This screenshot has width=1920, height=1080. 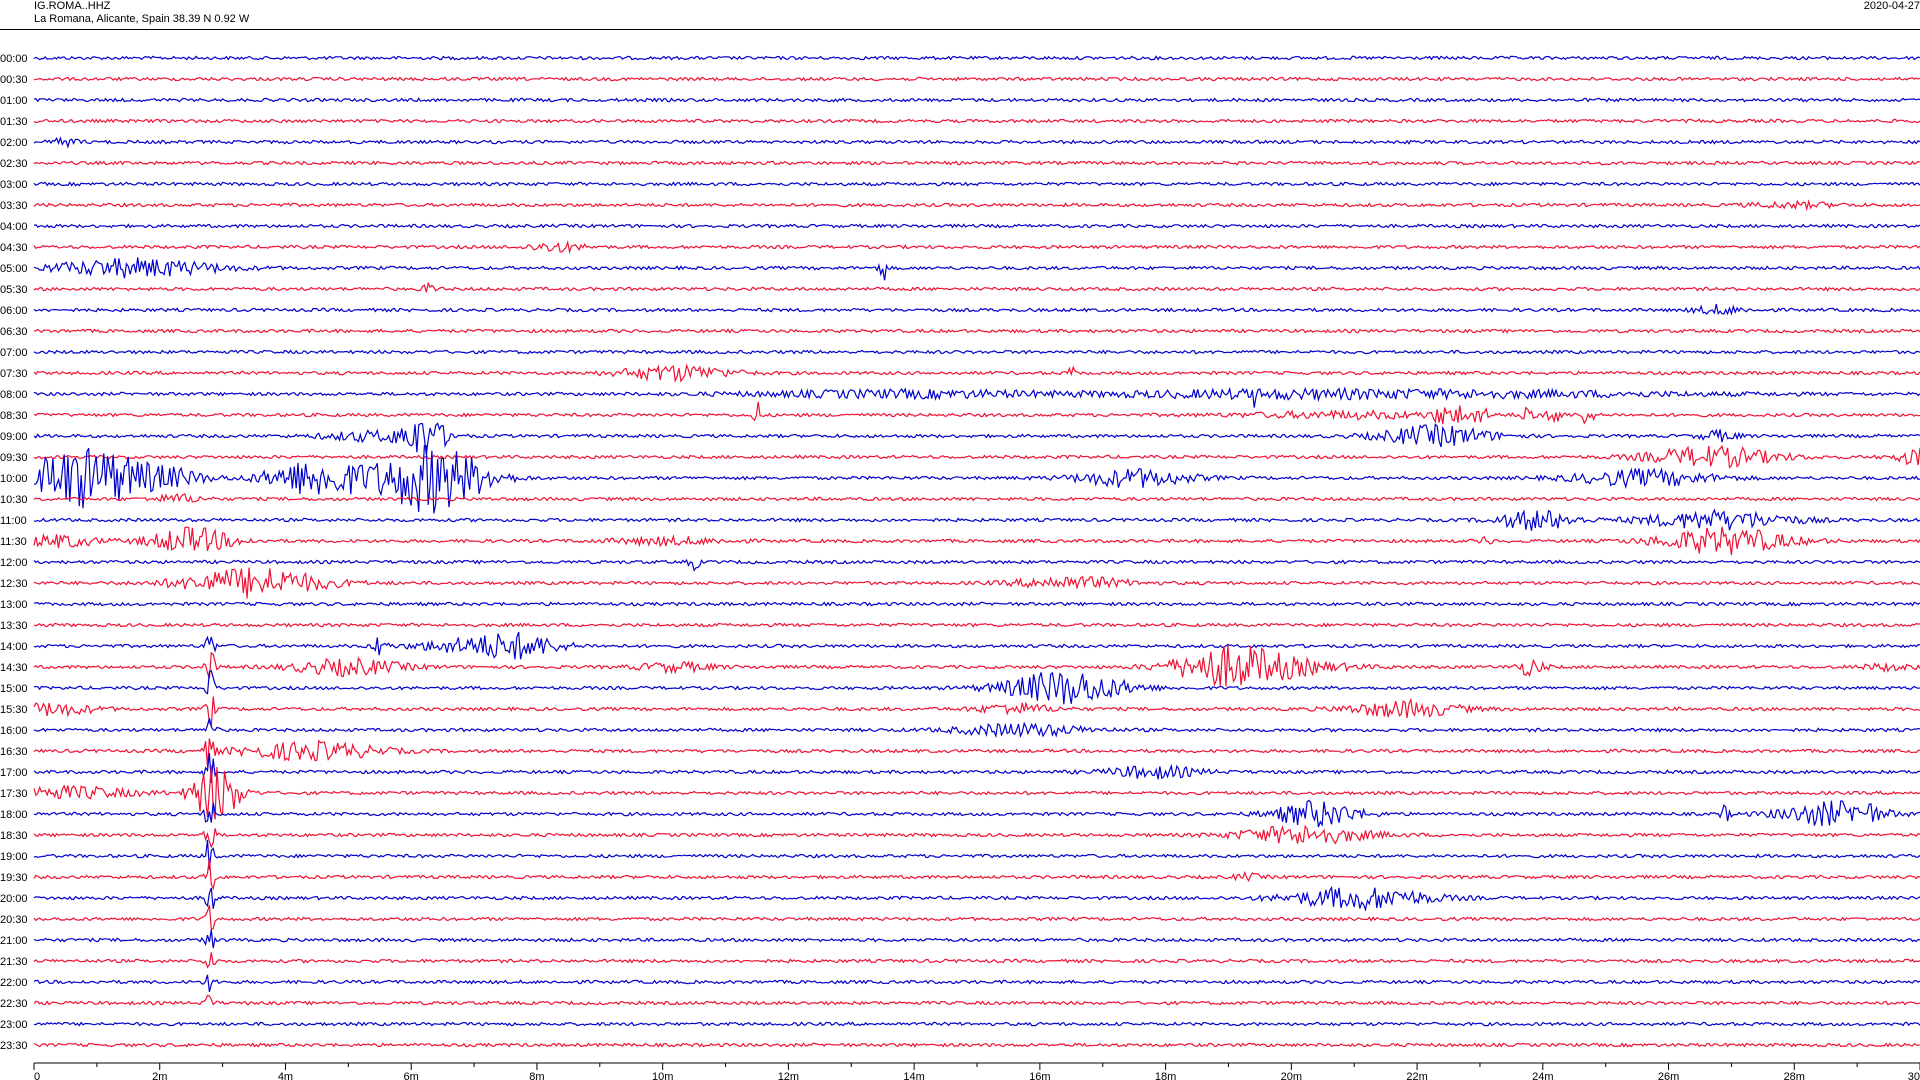 I want to click on trace-row: 01:00, so click(x=960, y=101).